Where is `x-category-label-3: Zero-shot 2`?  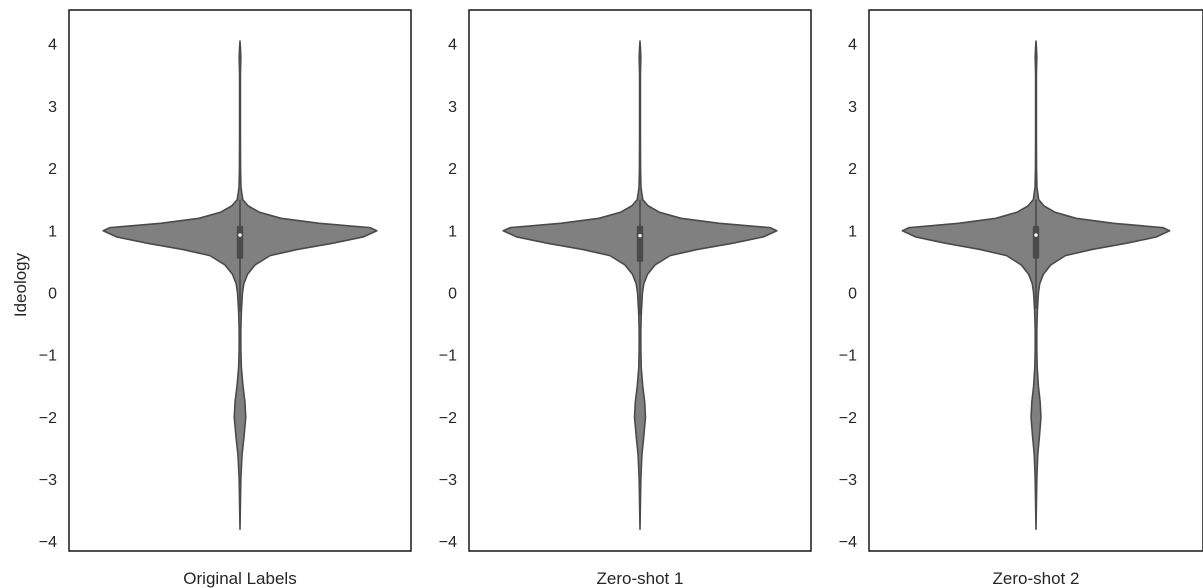
x-category-label-3: Zero-shot 2 is located at coordinates (1036, 578).